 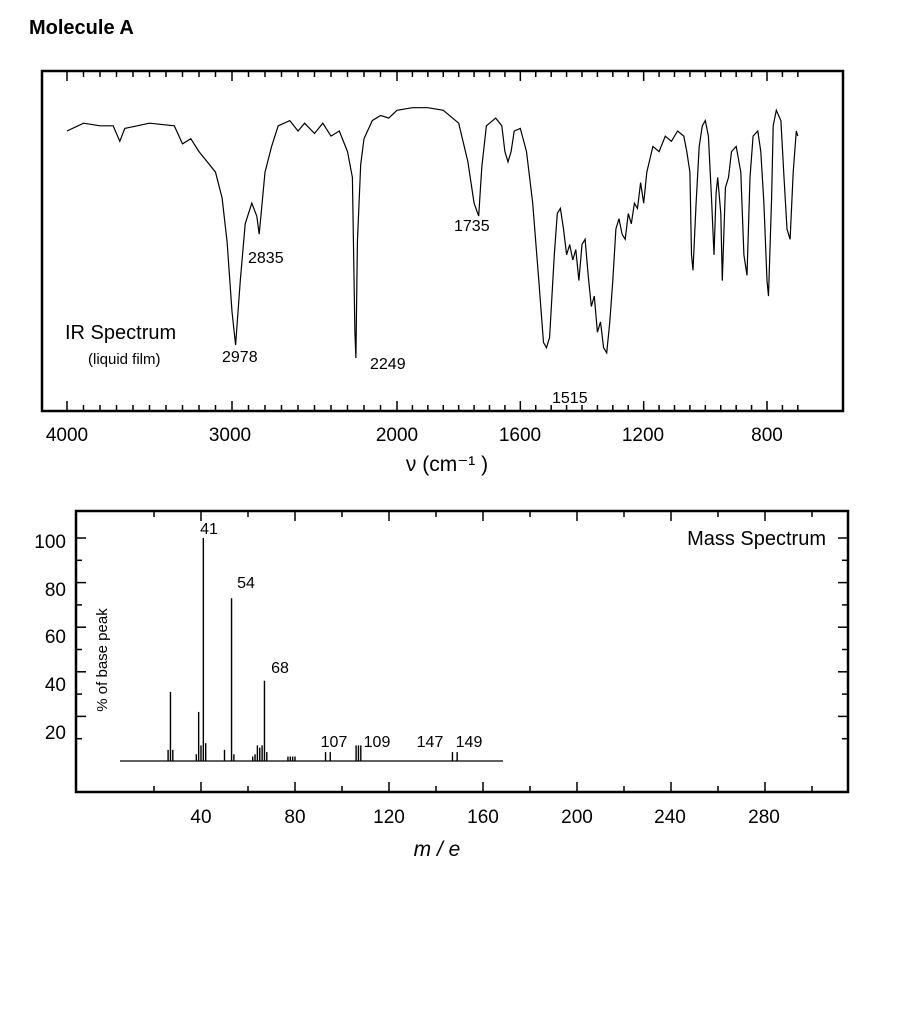 I want to click on ir-x-axis-label: ν (cm⁻¹ ), so click(x=447, y=464).